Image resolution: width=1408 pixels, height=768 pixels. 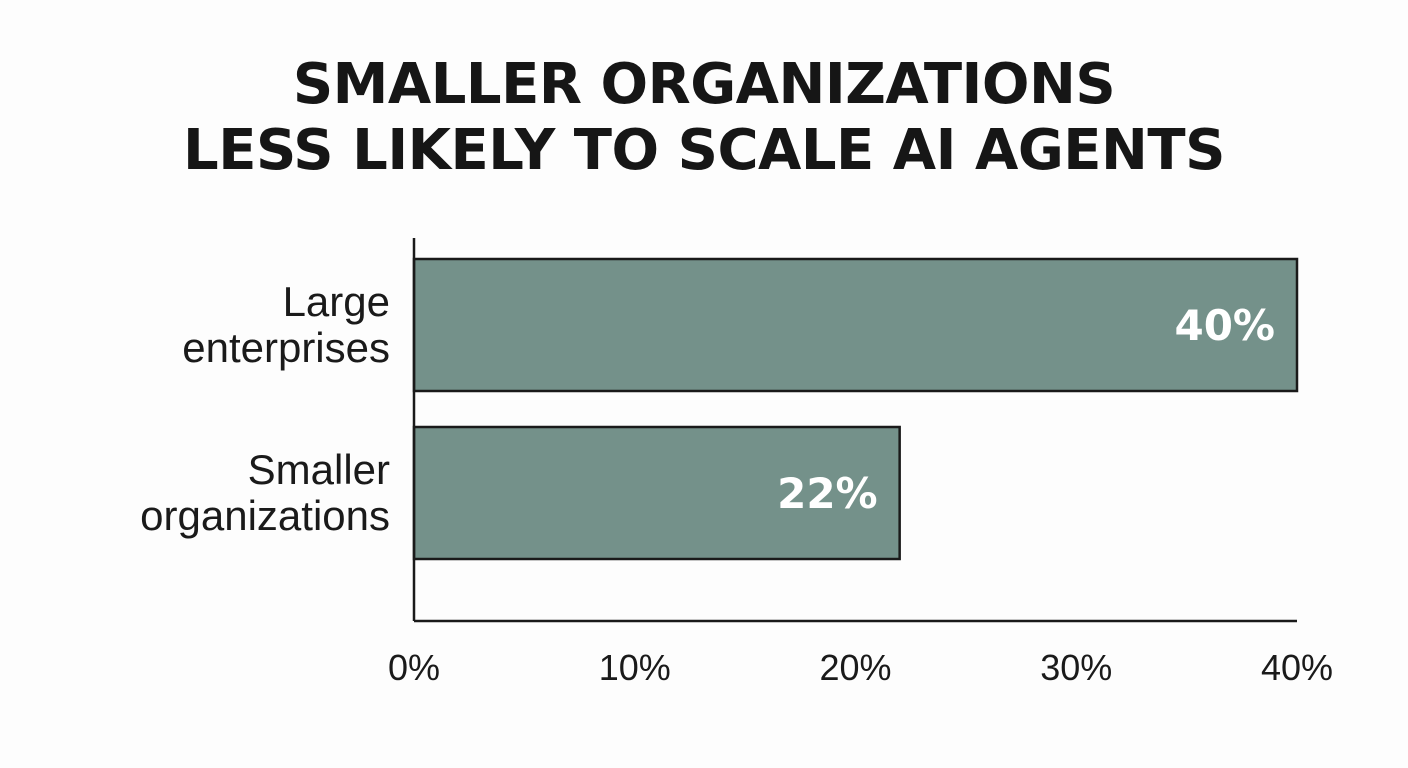 I want to click on category-label-0: Large enterprises, so click(x=286, y=324).